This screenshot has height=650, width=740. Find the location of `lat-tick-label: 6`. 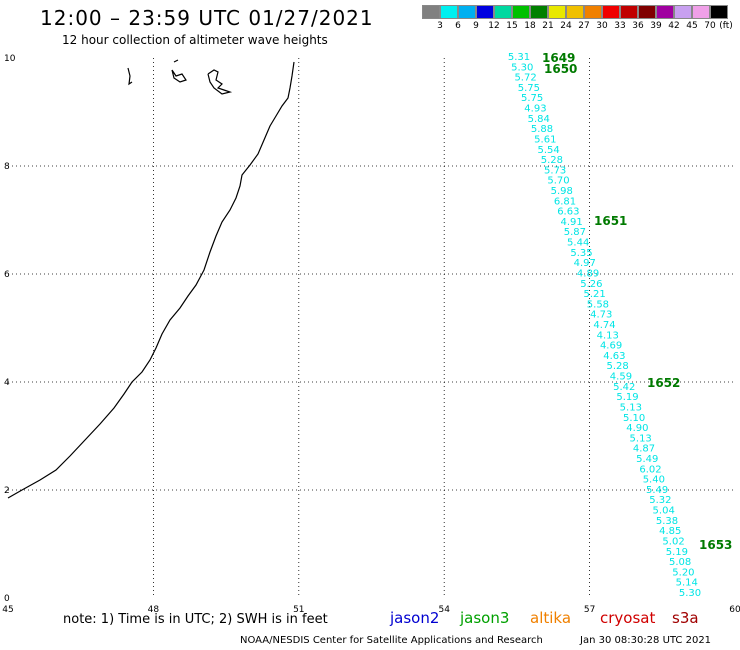

lat-tick-label: 6 is located at coordinates (7, 275).